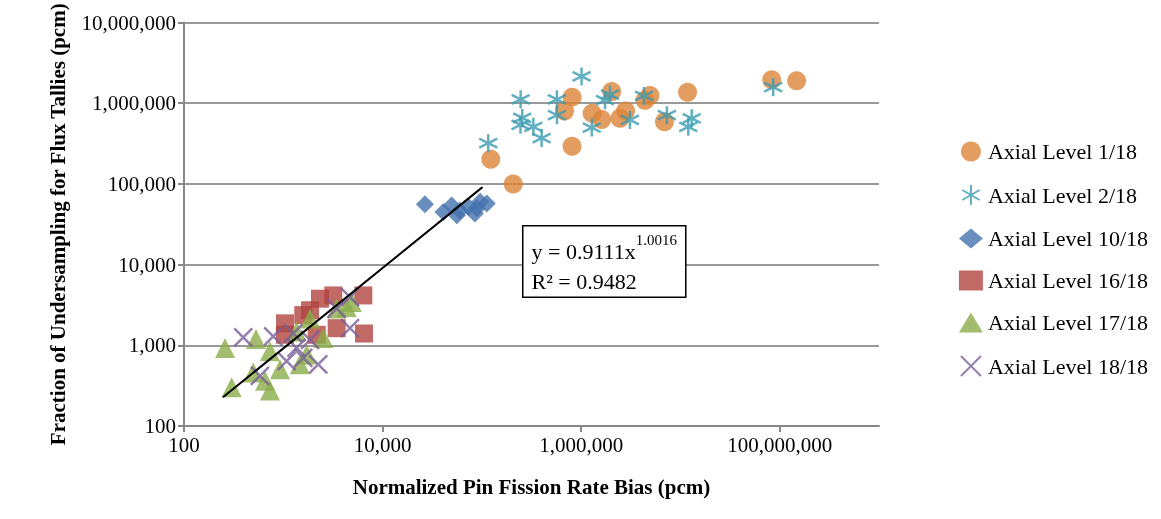  What do you see at coordinates (1068, 280) in the screenshot?
I see `legend-label: Axial Level 16/18` at bounding box center [1068, 280].